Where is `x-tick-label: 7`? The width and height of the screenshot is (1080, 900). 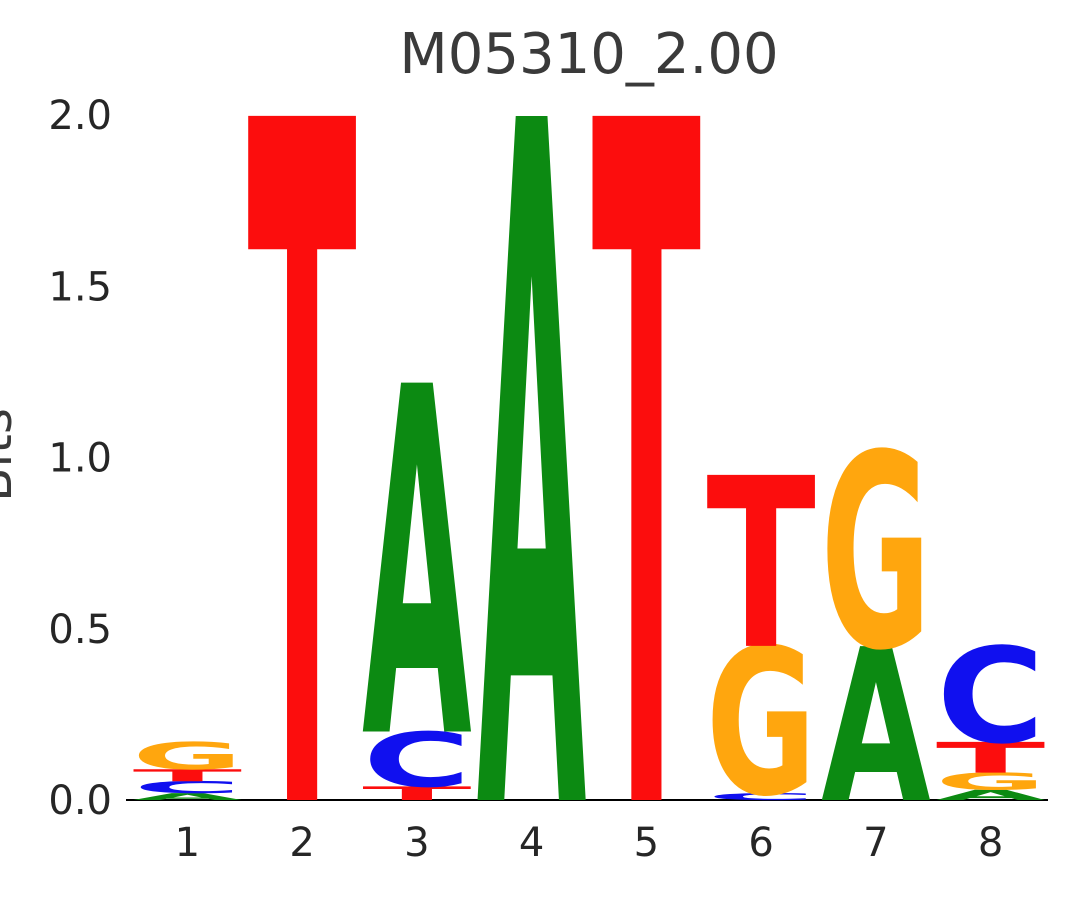
x-tick-label: 7 is located at coordinates (875, 843).